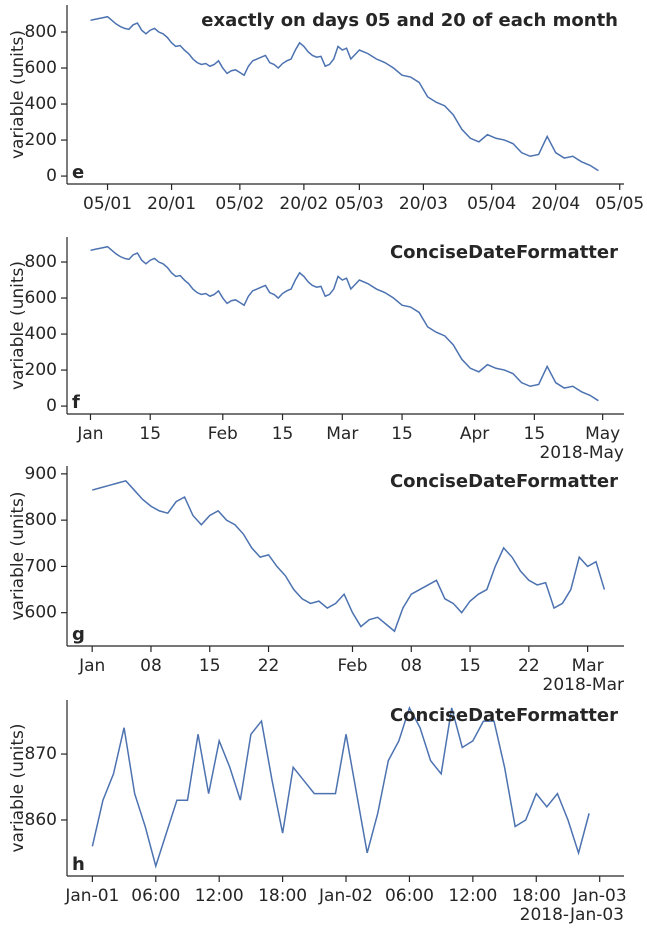  Describe the element at coordinates (76, 402) in the screenshot. I see `panel-label: f` at that location.